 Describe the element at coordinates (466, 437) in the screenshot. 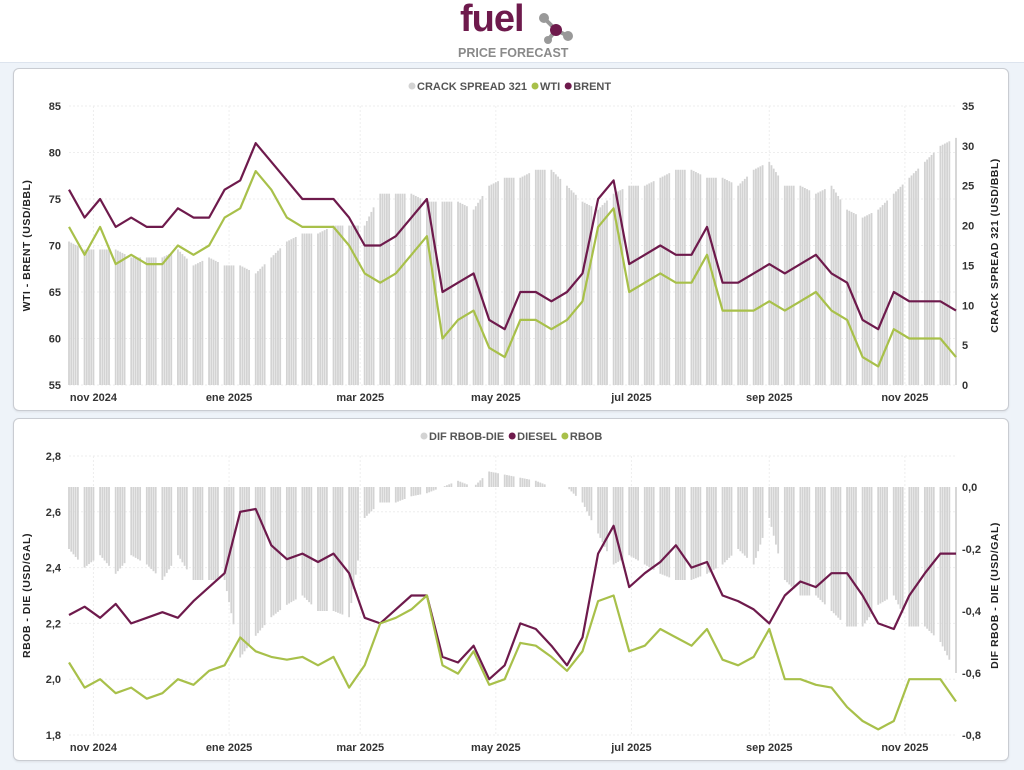

I see `legend-item: DIF RBOB-DIE` at that location.